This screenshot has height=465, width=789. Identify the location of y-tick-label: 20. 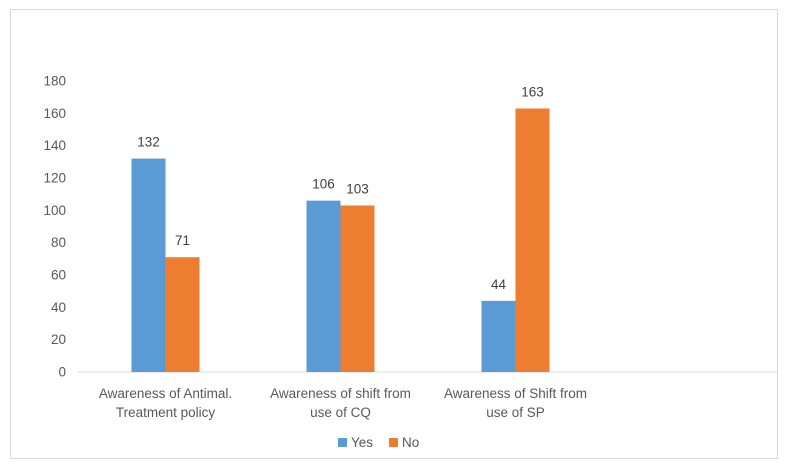
(58, 339).